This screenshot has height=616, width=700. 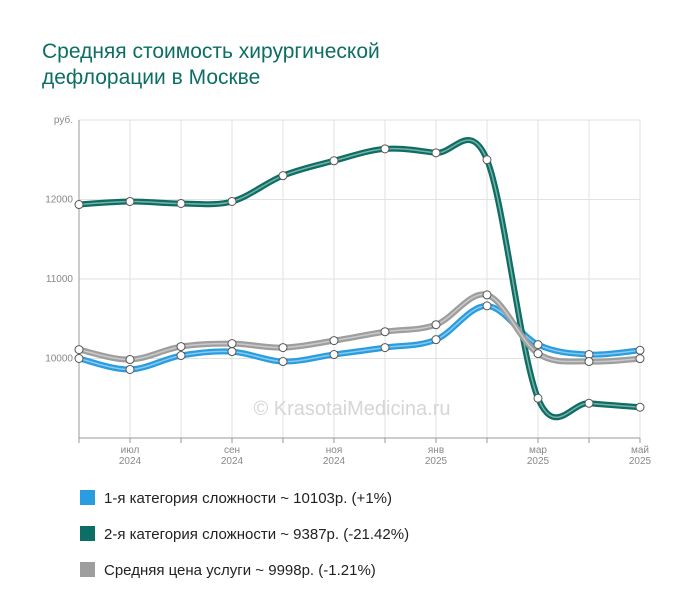 What do you see at coordinates (60, 279) in the screenshot?
I see `y-tick-label: 11000` at bounding box center [60, 279].